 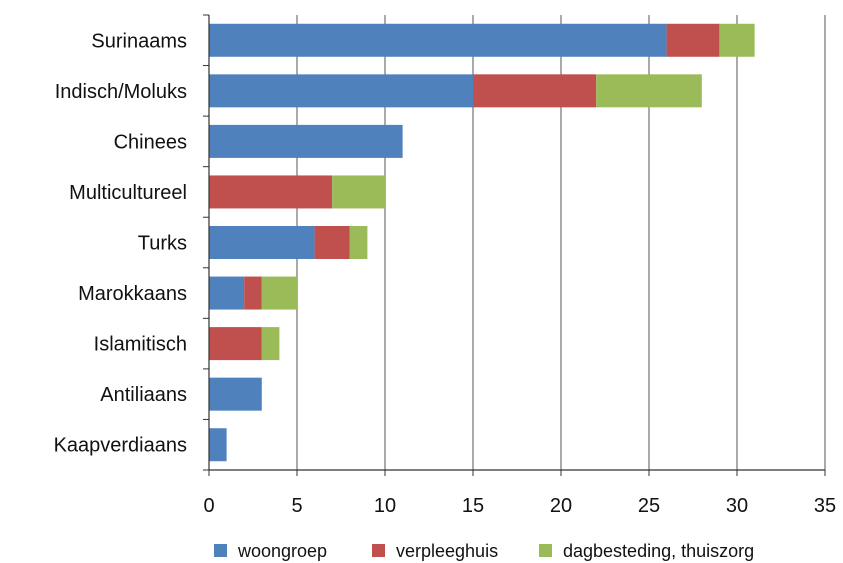 I want to click on x-tick-label-0: 0, so click(x=208, y=506).